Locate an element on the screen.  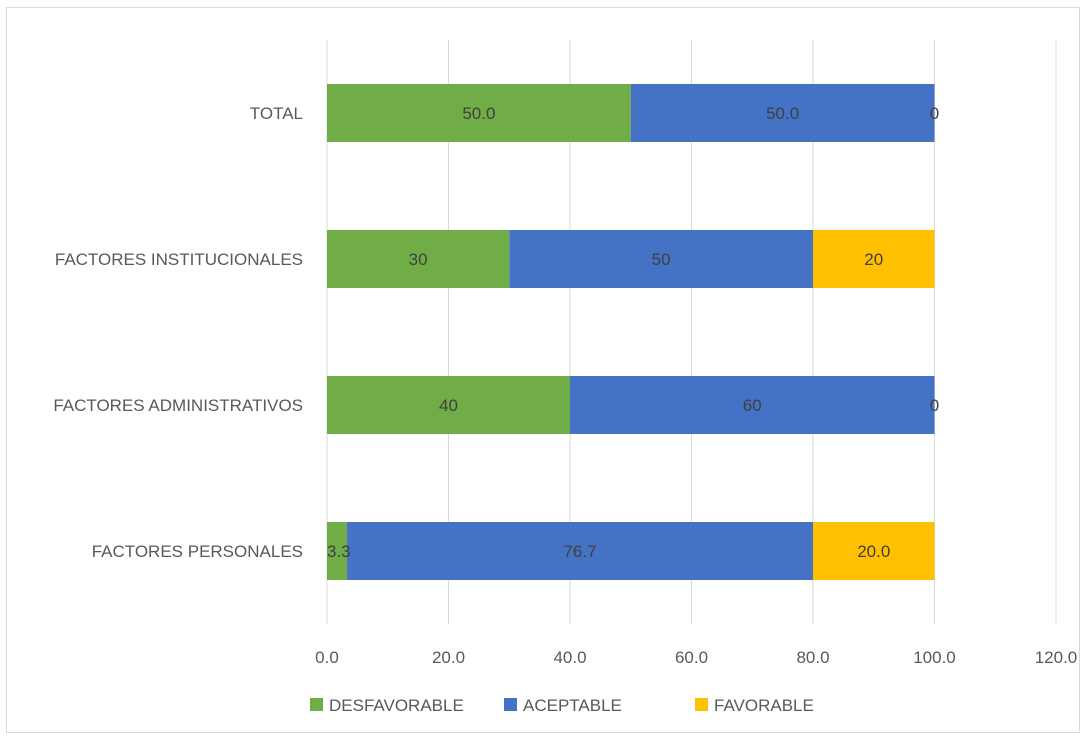
legend-label-2: FAVORABLE is located at coordinates (764, 705).